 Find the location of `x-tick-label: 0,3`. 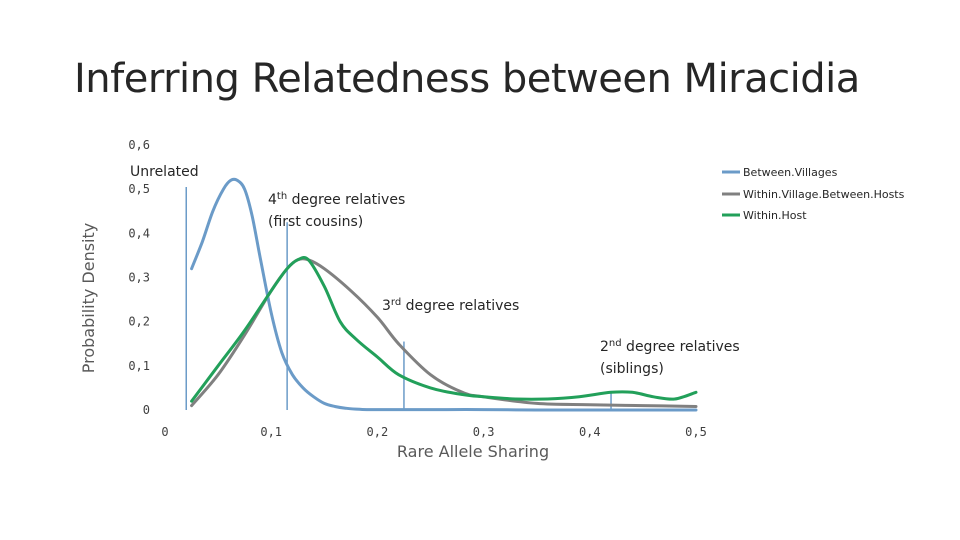

x-tick-label: 0,3 is located at coordinates (484, 432).